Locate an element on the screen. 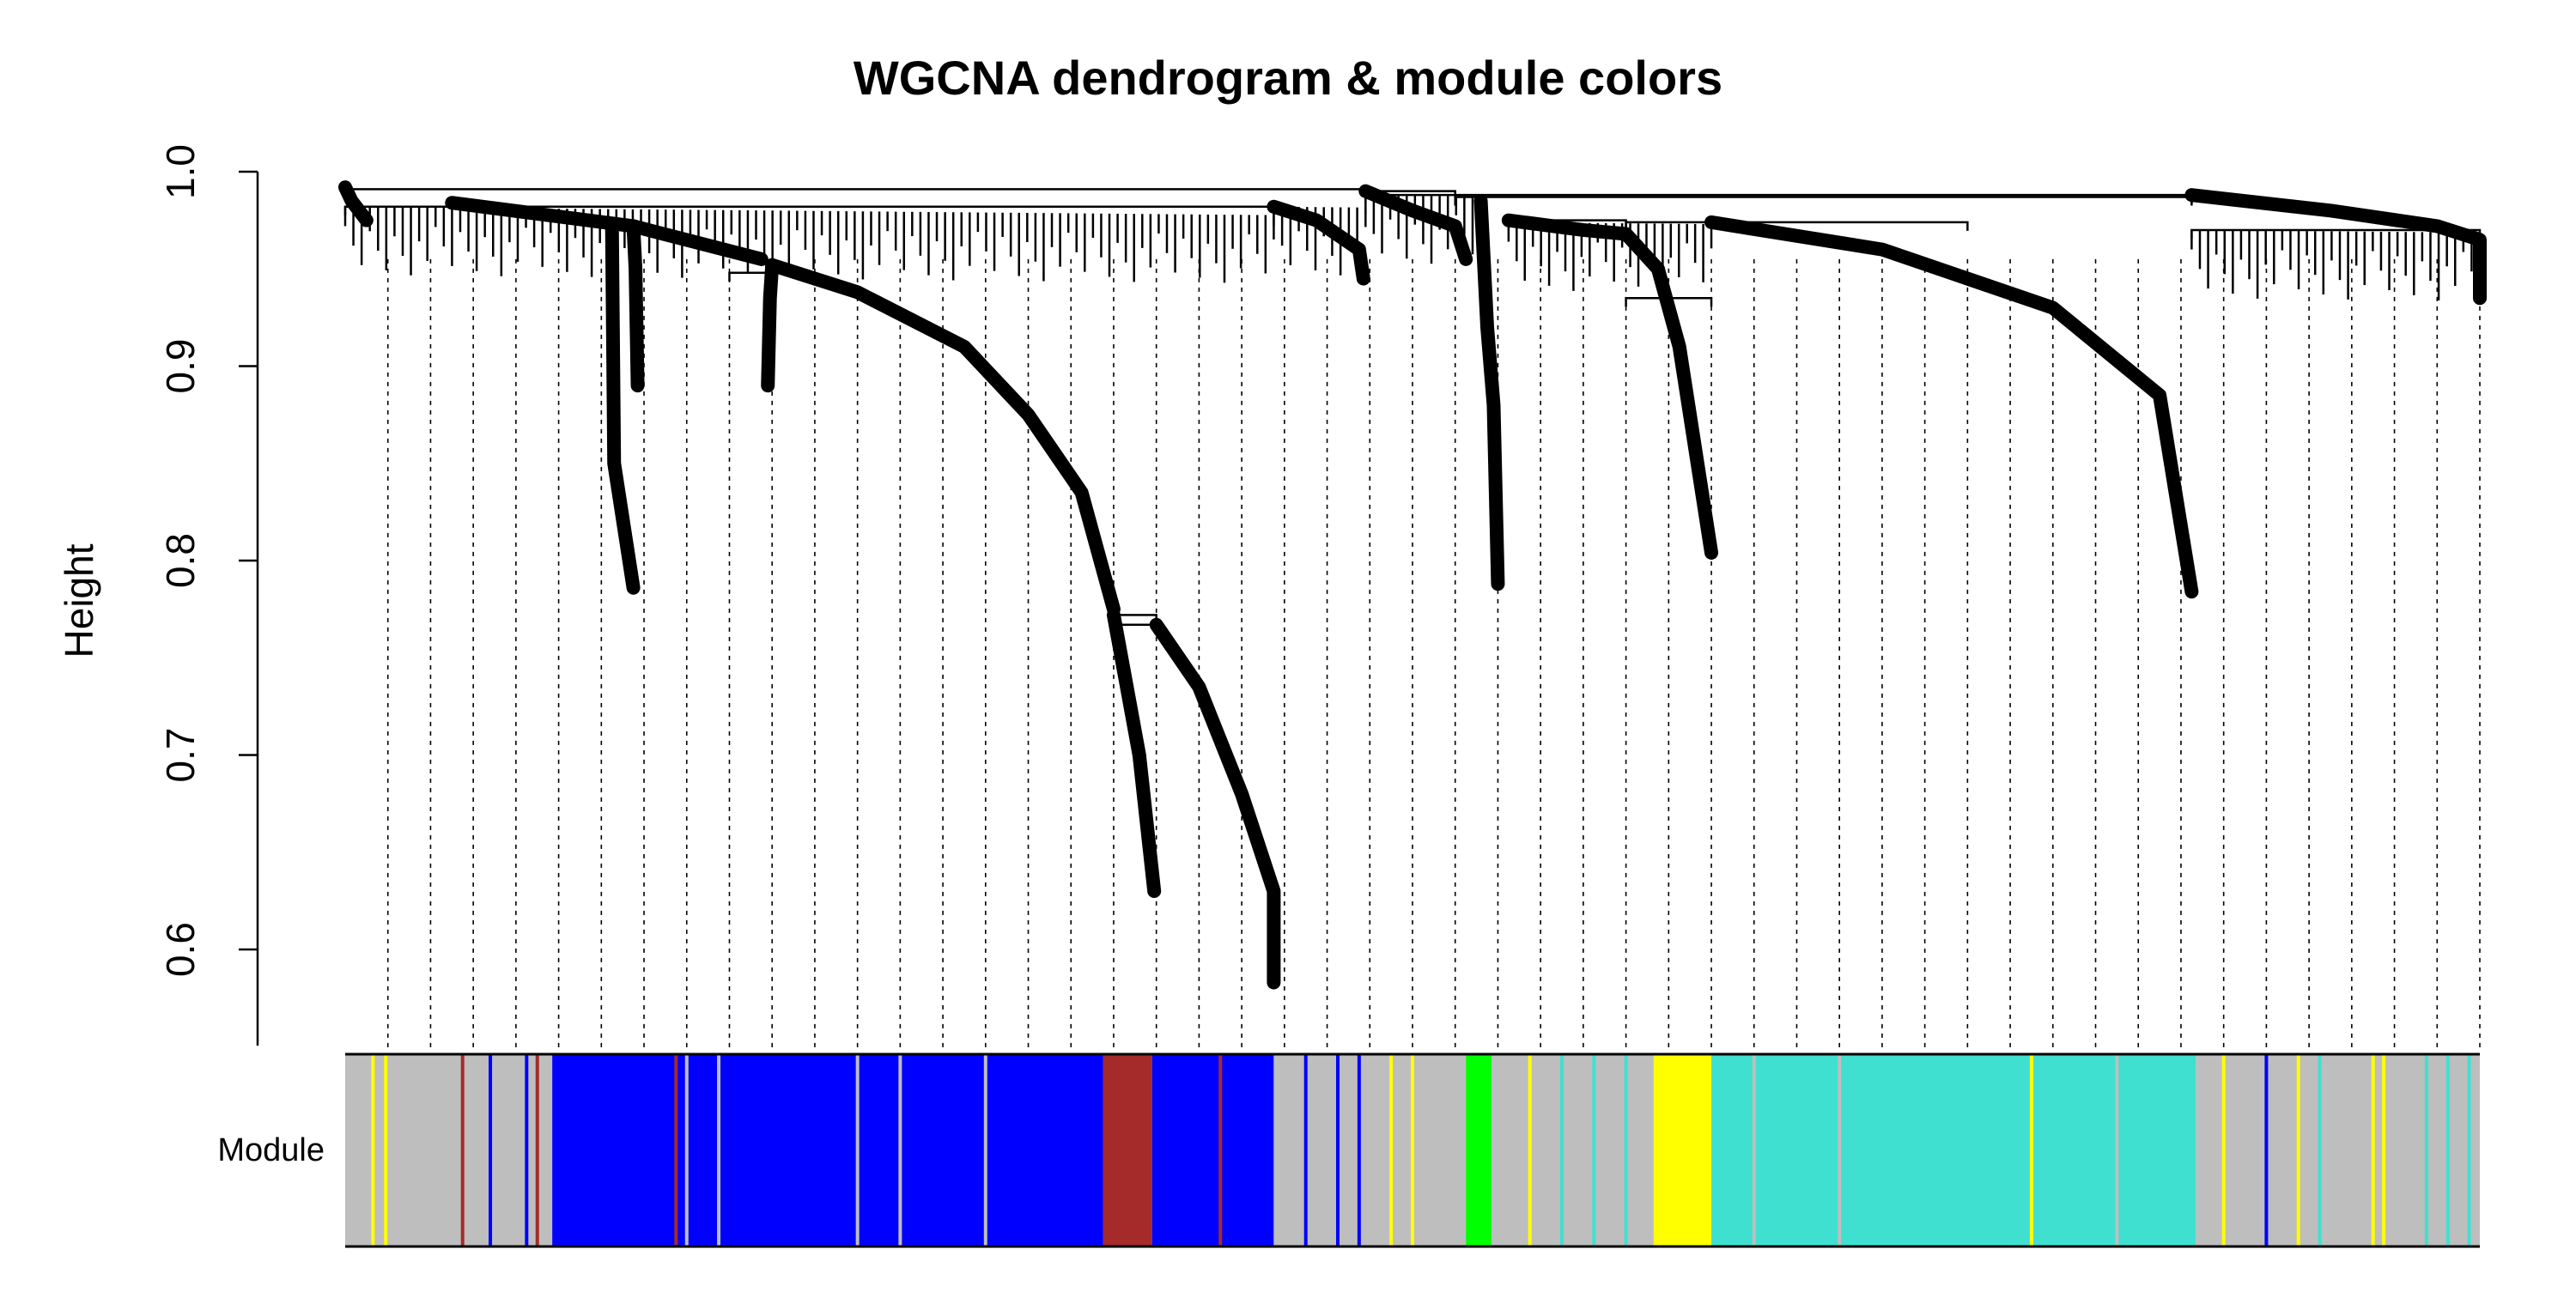  module-color-bar is located at coordinates (1412, 1150).